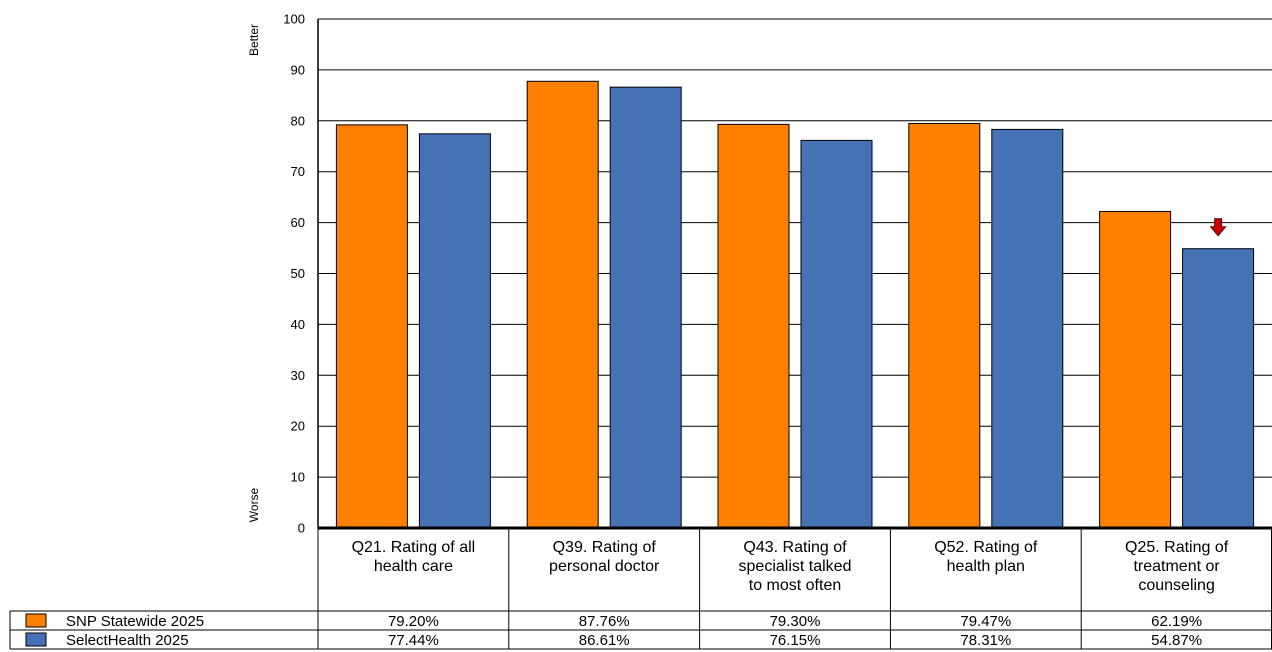 The width and height of the screenshot is (1272, 652). Describe the element at coordinates (298, 375) in the screenshot. I see `y-tick-label: 30` at that location.